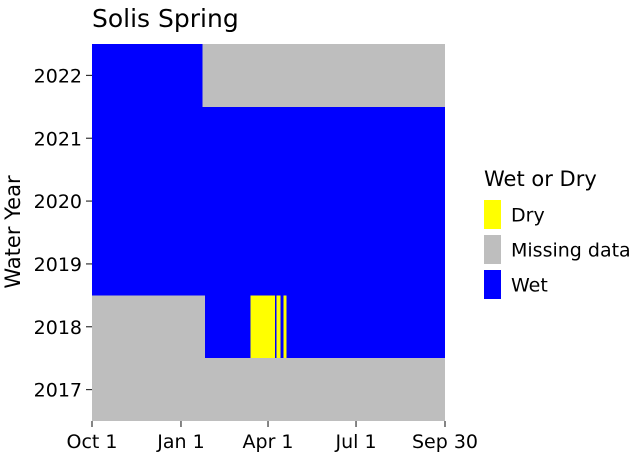  Describe the element at coordinates (268, 442) in the screenshot. I see `x-tick-label: Apr 1` at that location.